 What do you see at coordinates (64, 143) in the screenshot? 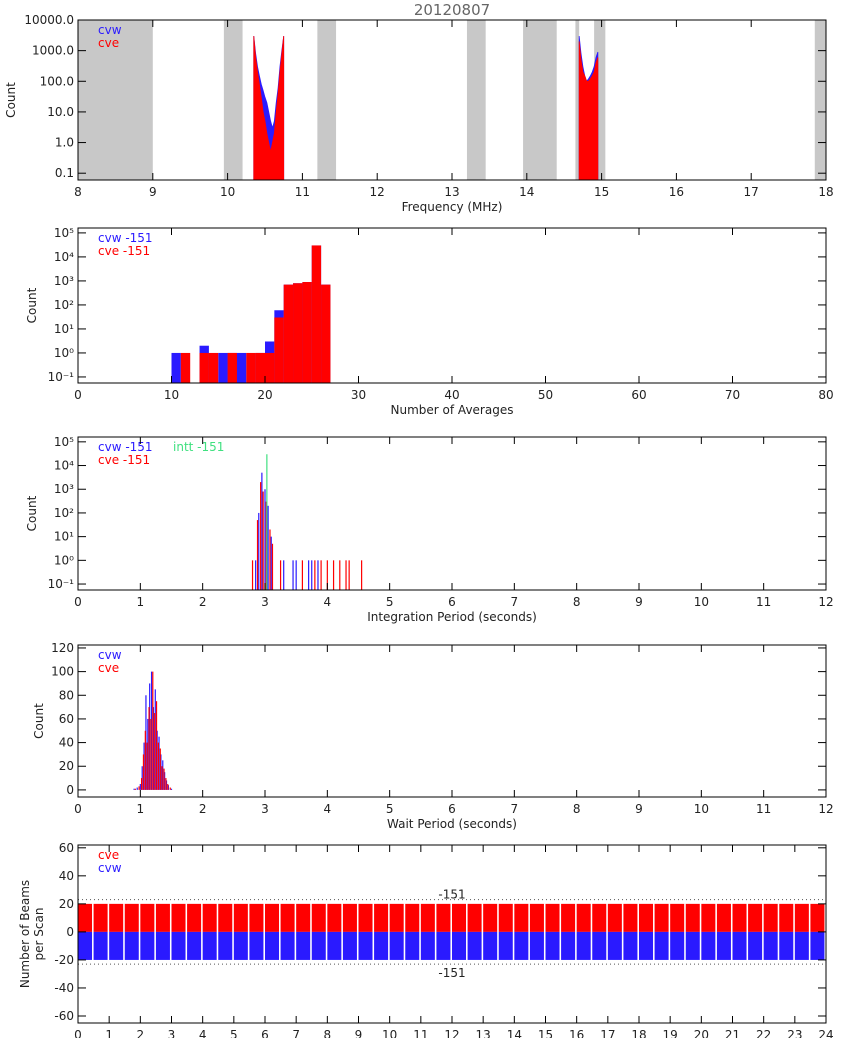
I see `y-tick-label: 1.0` at bounding box center [64, 143].